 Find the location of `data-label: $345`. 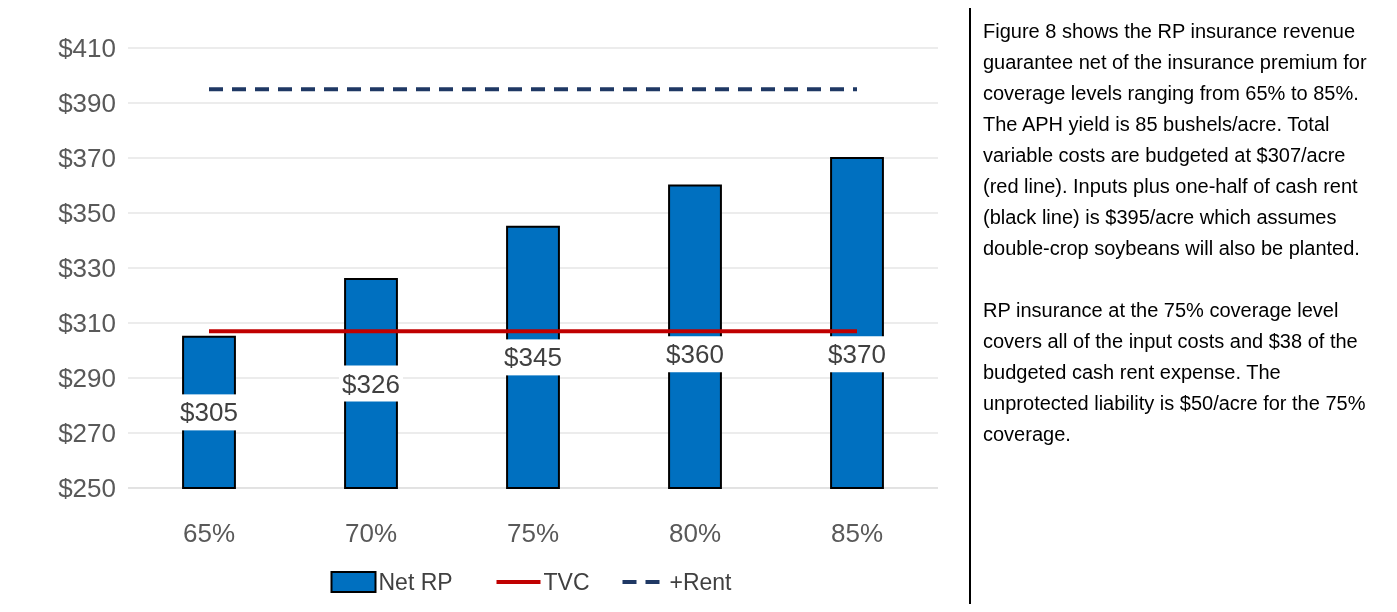

data-label: $345 is located at coordinates (533, 357).